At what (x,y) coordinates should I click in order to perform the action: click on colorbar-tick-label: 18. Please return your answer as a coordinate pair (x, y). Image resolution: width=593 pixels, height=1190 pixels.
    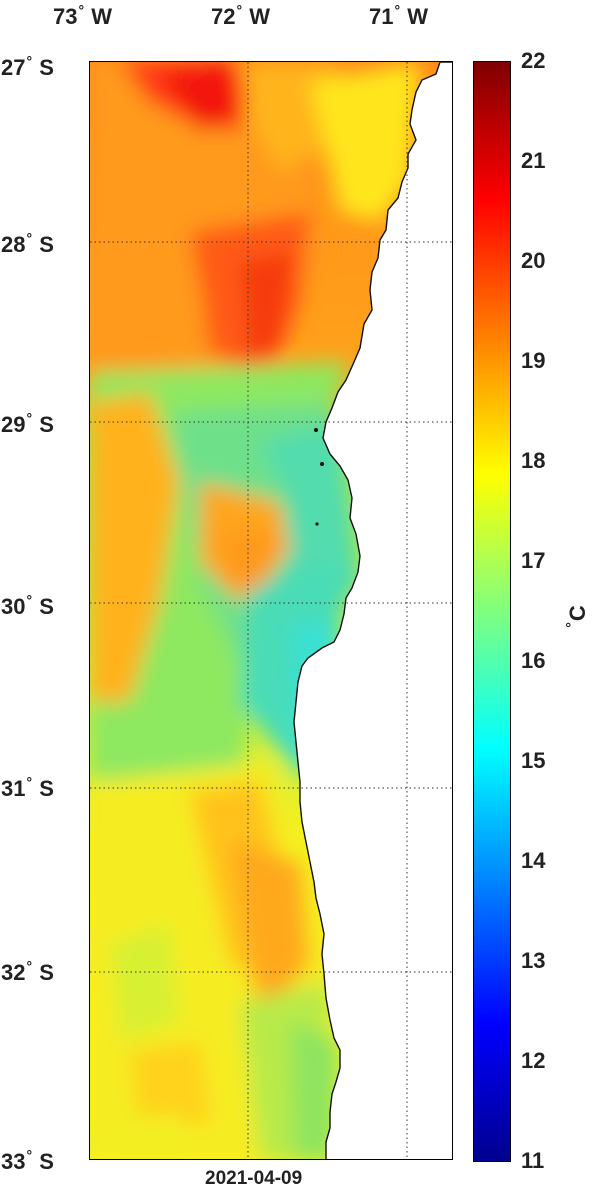
    Looking at the image, I should click on (533, 460).